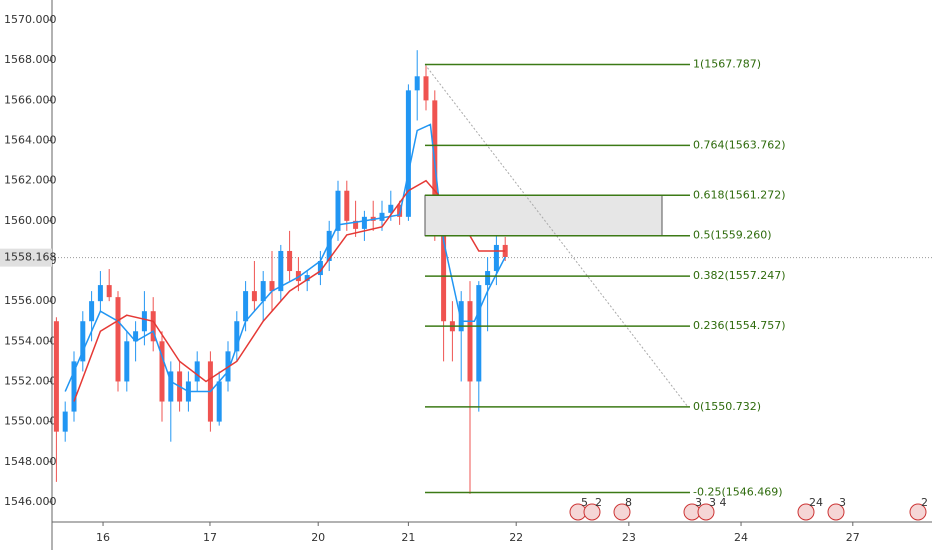  I want to click on fib-label: 1(1567.787), so click(727, 64).